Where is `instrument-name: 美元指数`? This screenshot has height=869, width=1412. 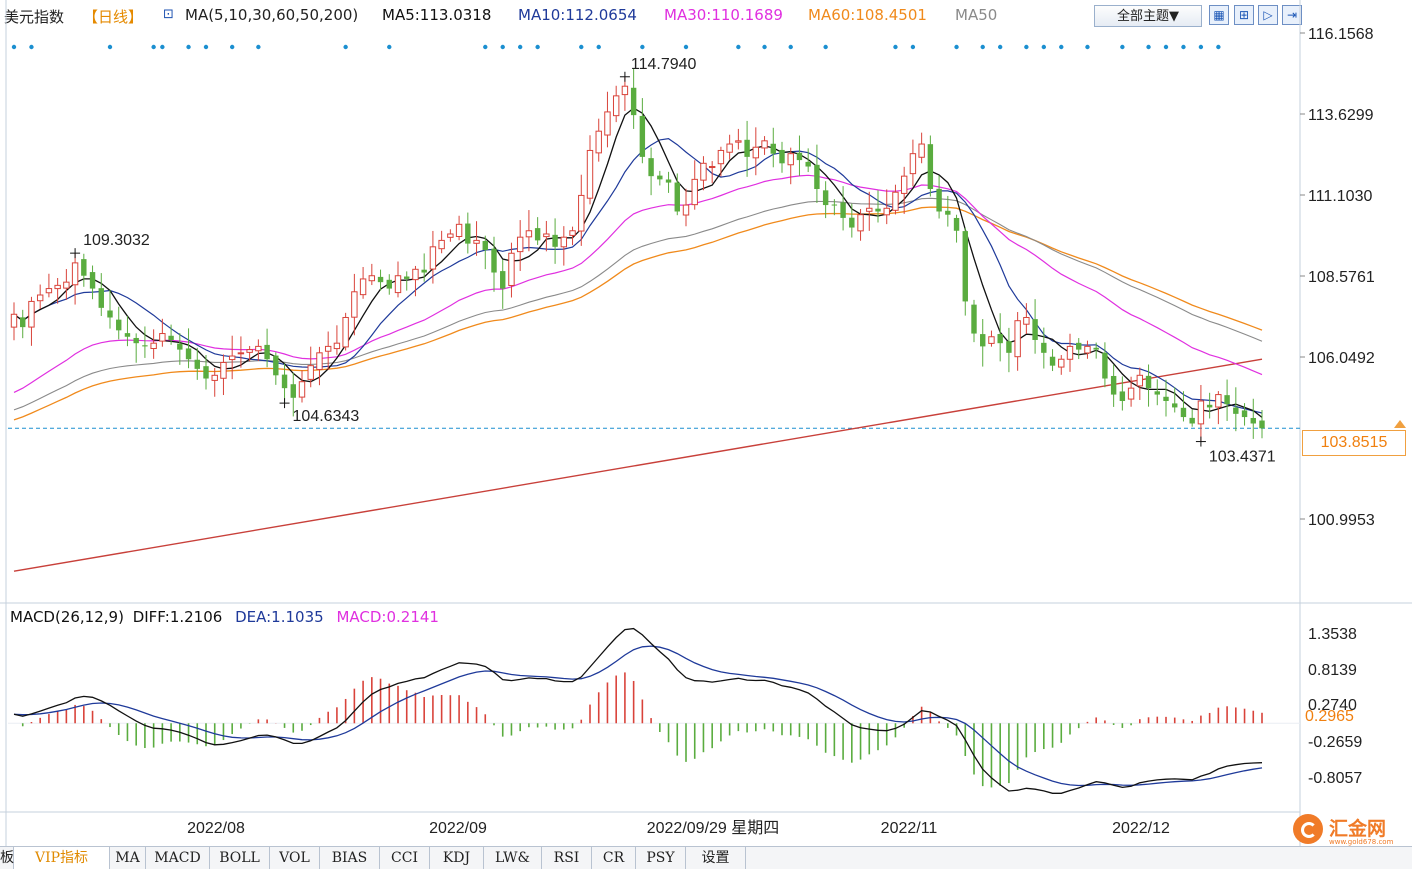
instrument-name: 美元指数 is located at coordinates (34, 17).